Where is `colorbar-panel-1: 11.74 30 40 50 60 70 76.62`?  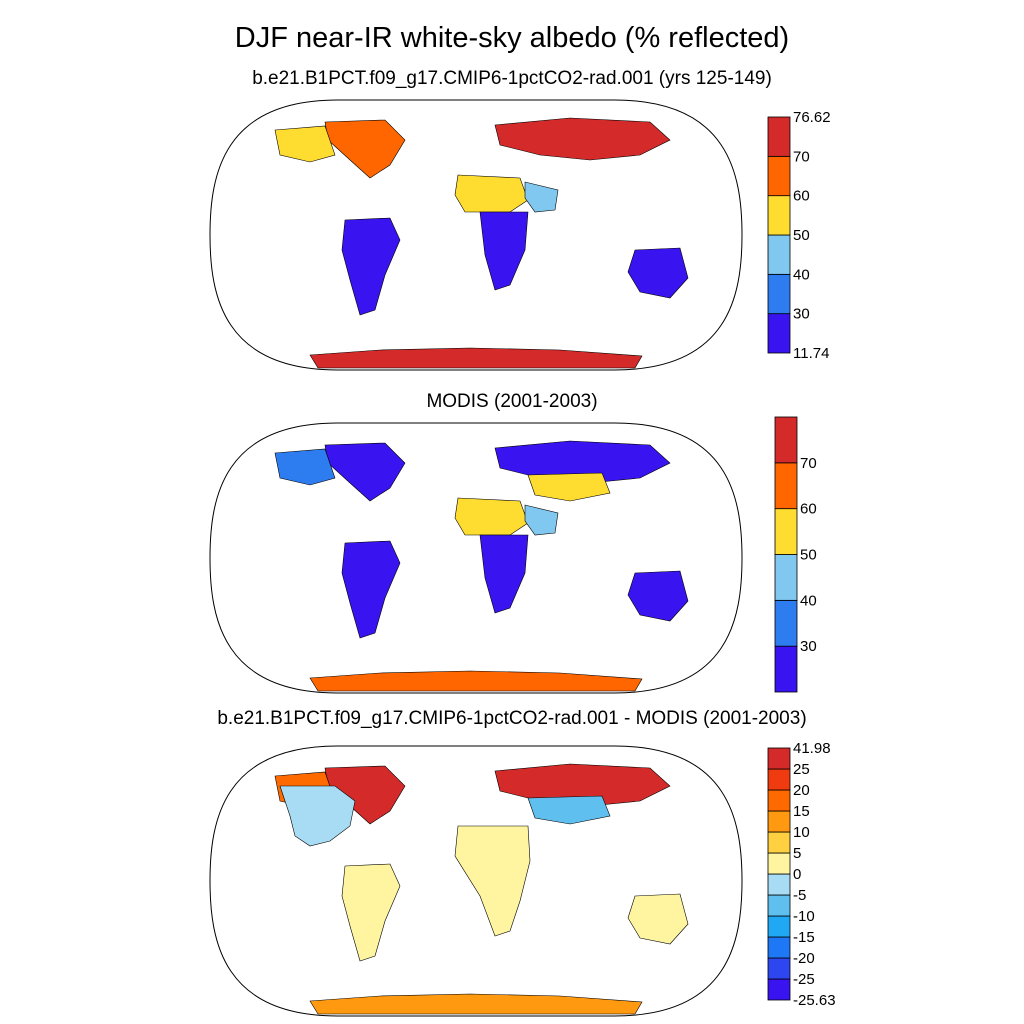
colorbar-panel-1: 11.74 30 40 50 60 70 76.62 is located at coordinates (799, 235).